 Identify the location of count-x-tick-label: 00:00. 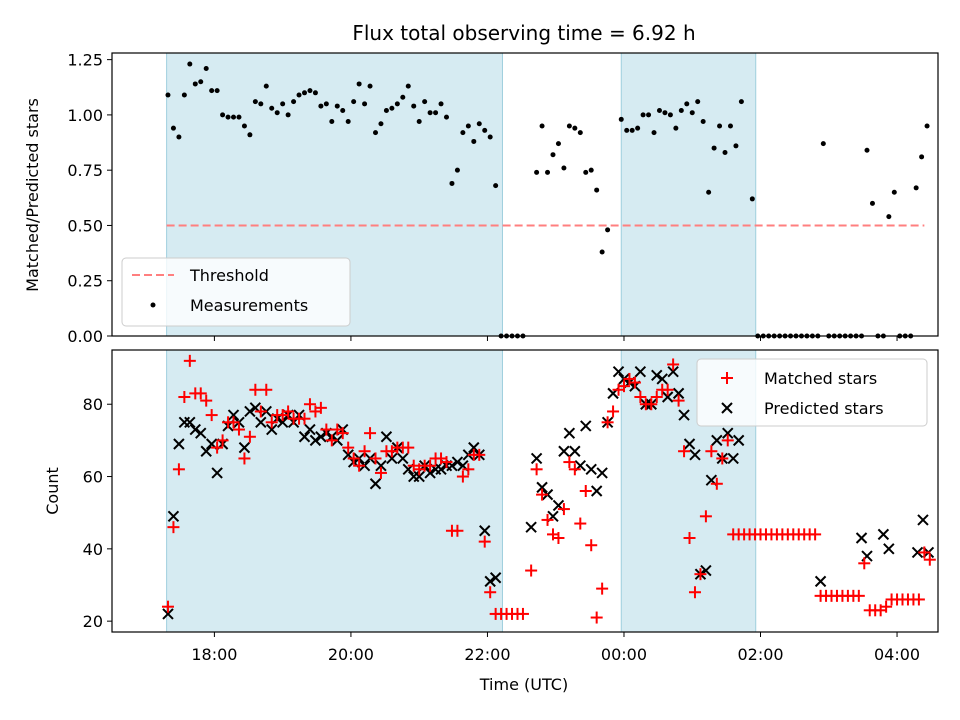
(624, 654).